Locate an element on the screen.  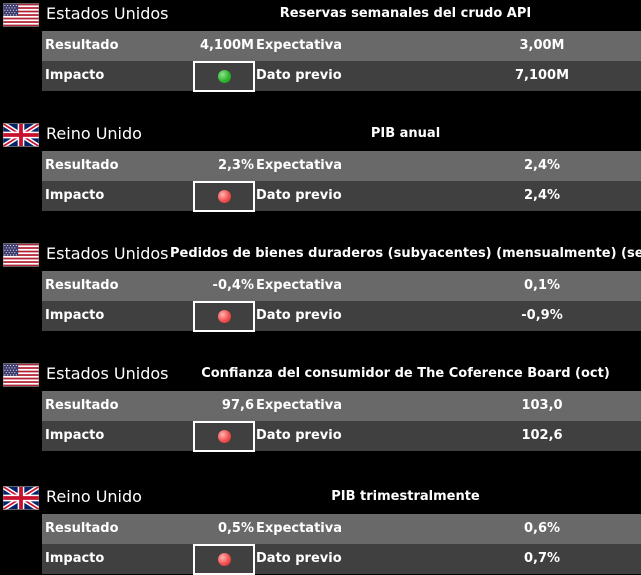
result-value: 4,100M is located at coordinates (226, 45).